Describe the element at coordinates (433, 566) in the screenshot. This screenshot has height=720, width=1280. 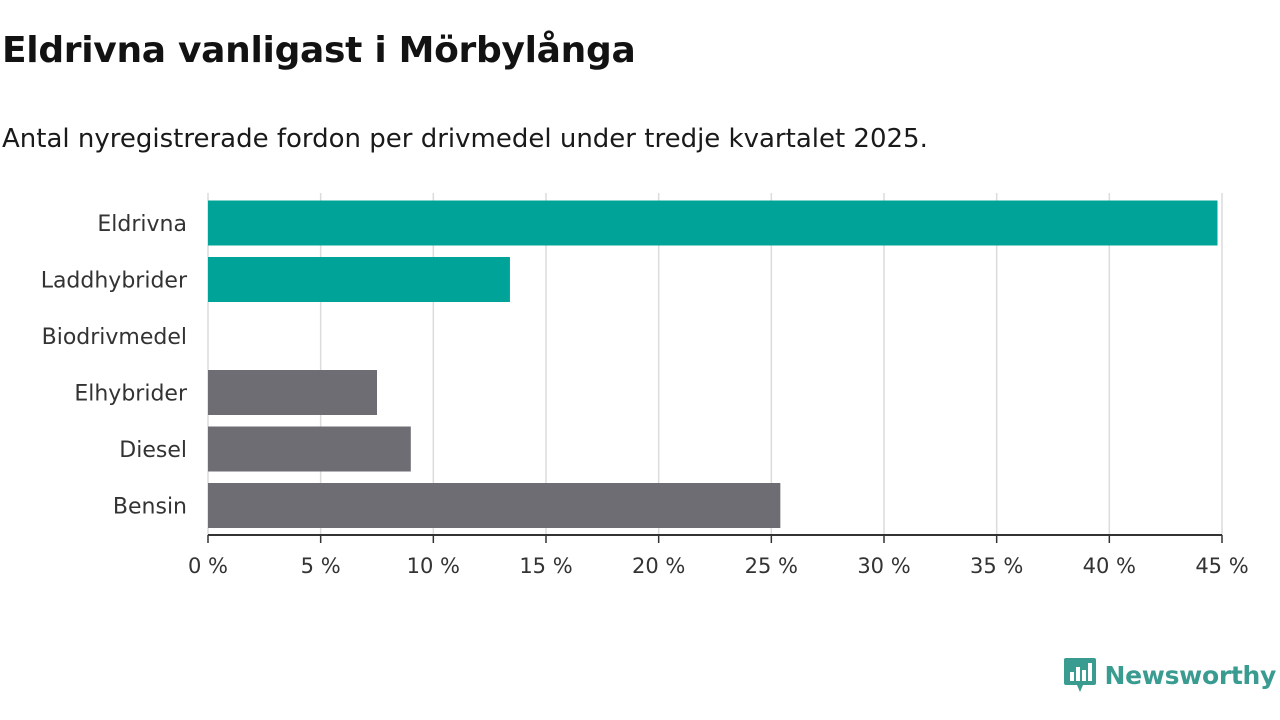
I see `x-tick-label-2: 10 %` at that location.